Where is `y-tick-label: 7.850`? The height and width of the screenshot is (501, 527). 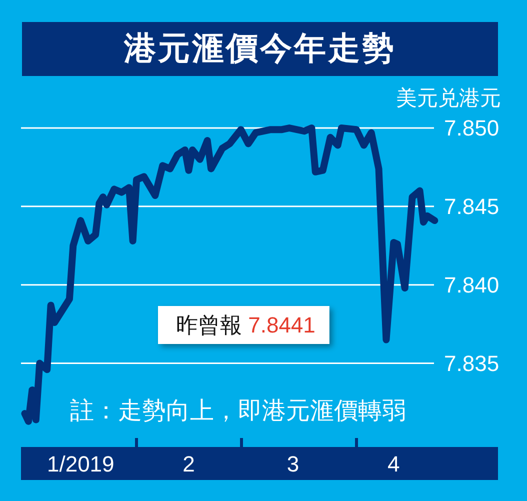 y-tick-label: 7.850 is located at coordinates (472, 128).